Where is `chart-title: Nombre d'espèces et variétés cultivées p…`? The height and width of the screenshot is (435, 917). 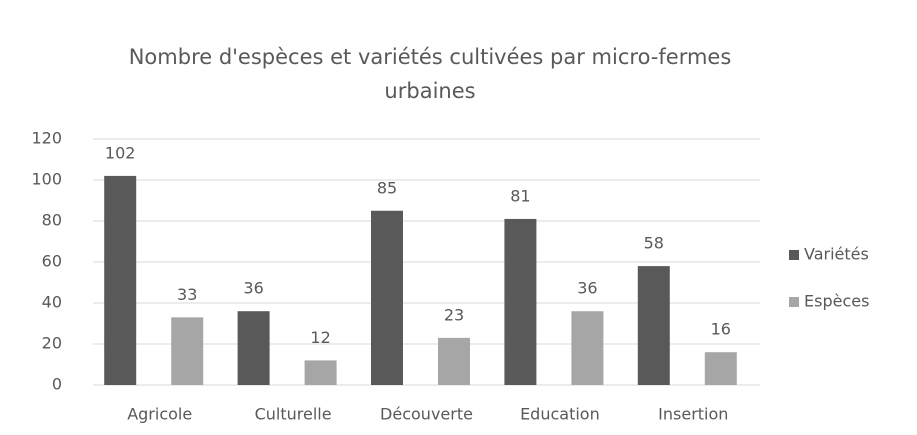
chart-title: Nombre d'espèces et variétés cultivées p… is located at coordinates (430, 74).